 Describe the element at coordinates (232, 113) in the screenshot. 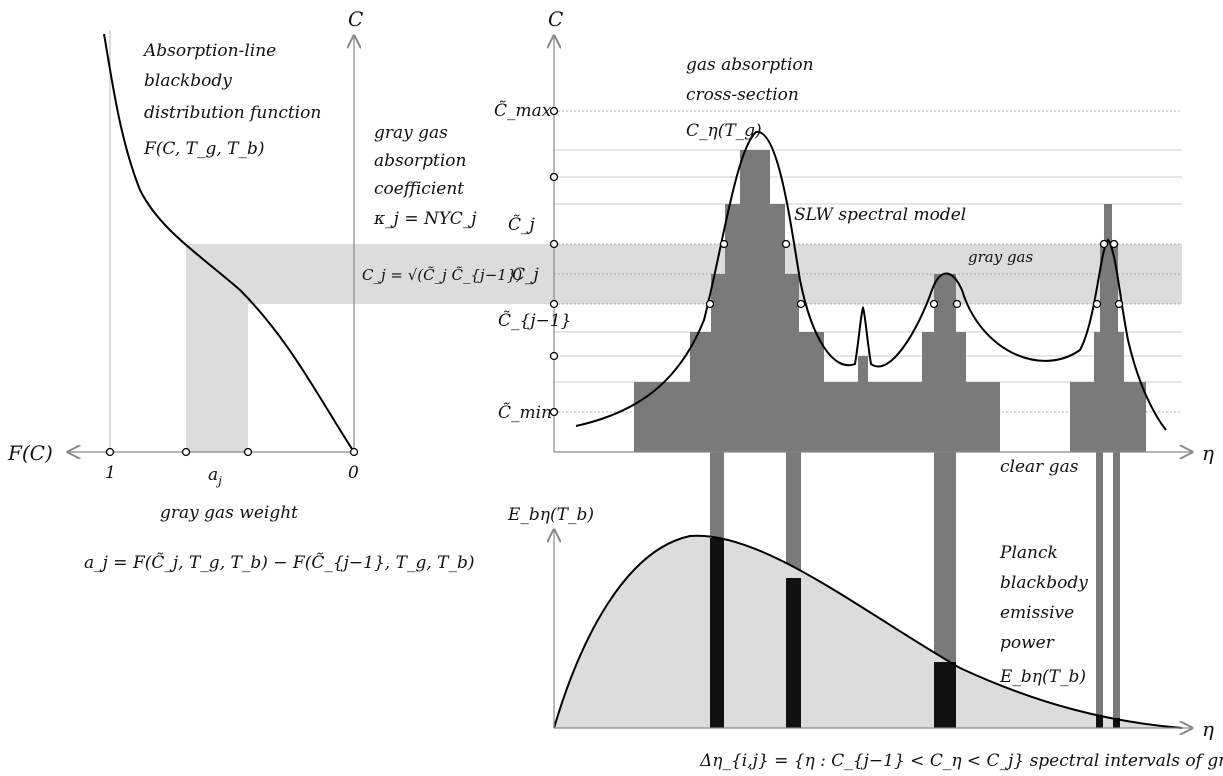

I see `svg-text: distribution function` at that location.